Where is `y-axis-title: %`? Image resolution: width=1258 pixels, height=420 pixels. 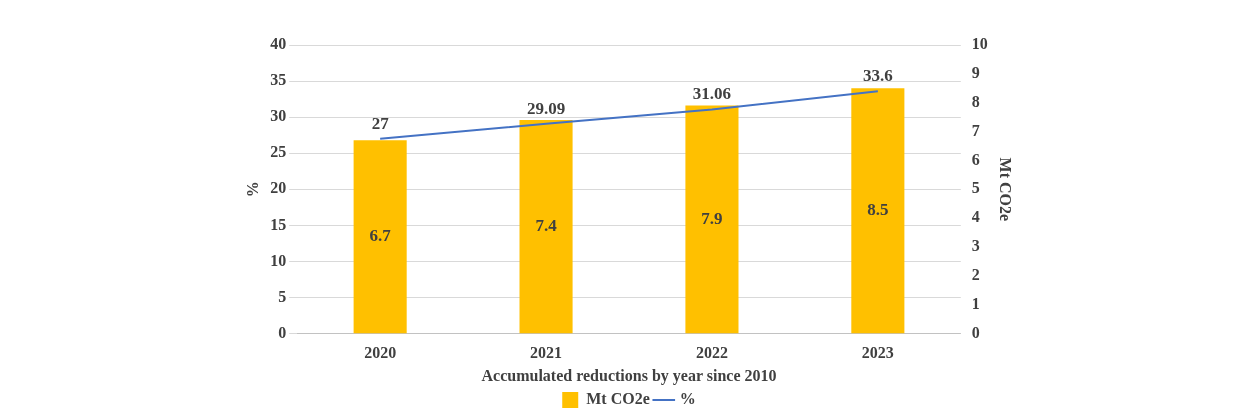
y-axis-title: % is located at coordinates (252, 189).